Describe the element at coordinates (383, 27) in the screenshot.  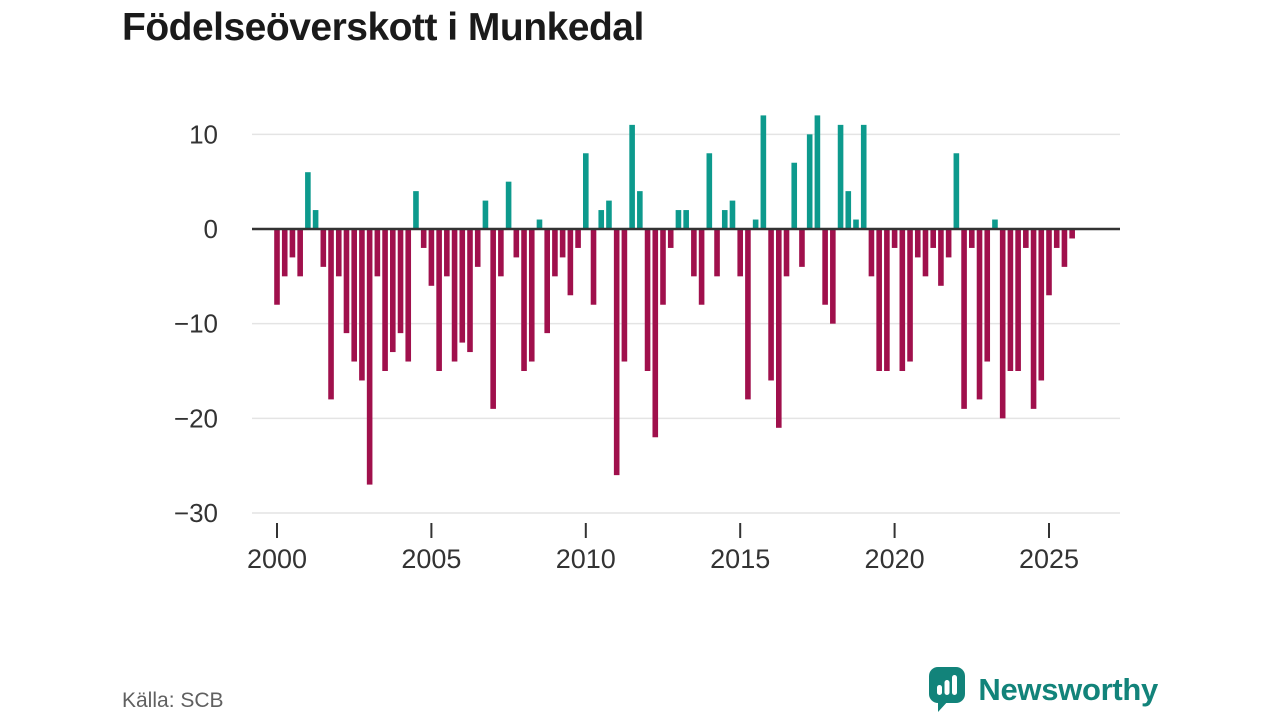
I see `chart-title: Födelseöverskott i Munkedal` at that location.